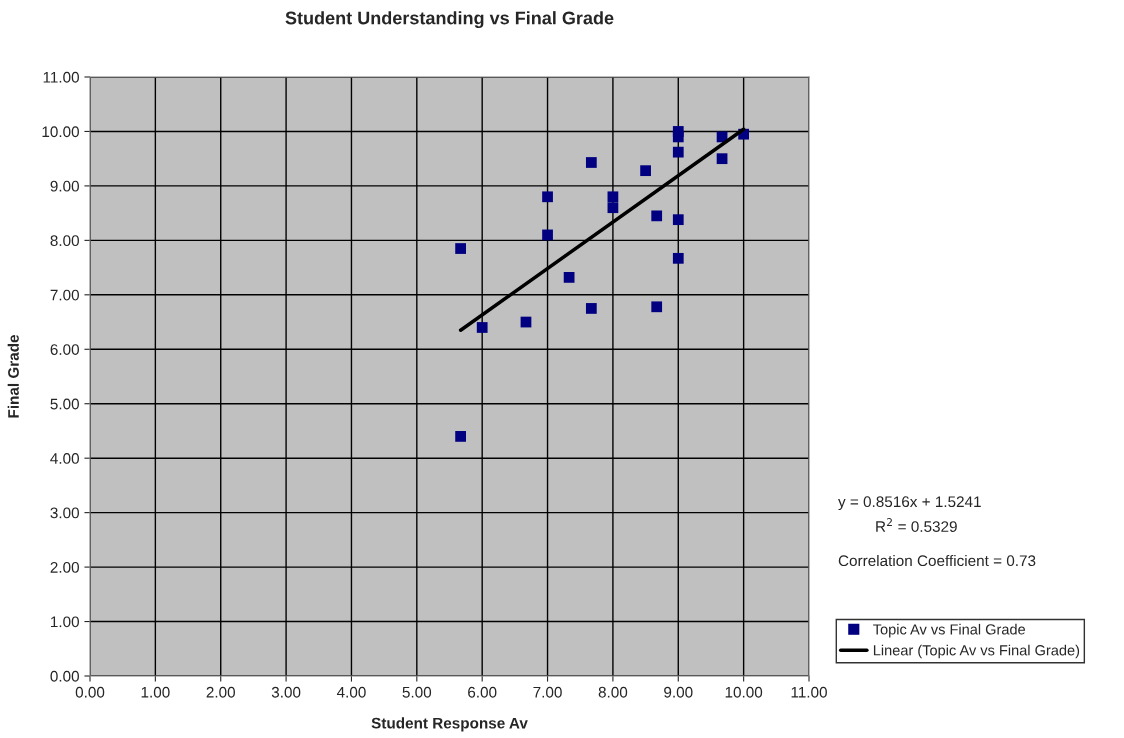 The width and height of the screenshot is (1124, 738). Describe the element at coordinates (64, 241) in the screenshot. I see `y-tick-label: 8.00` at that location.